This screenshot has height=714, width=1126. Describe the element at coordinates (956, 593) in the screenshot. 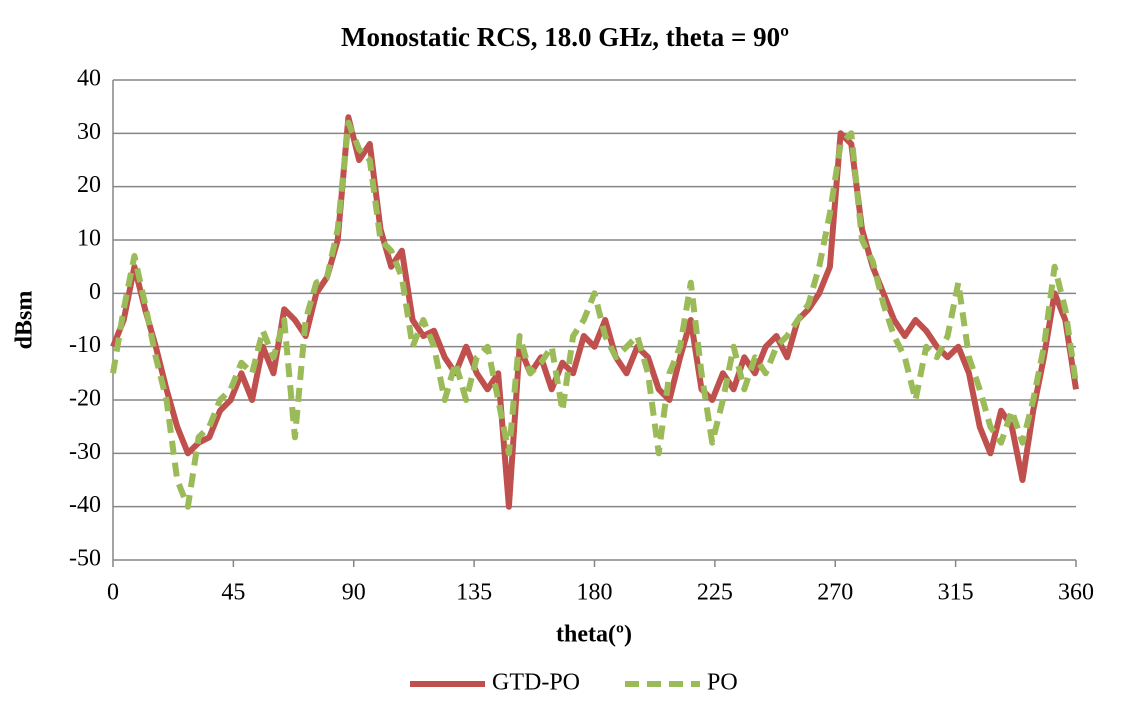

I see `x-tick-label: 315` at that location.